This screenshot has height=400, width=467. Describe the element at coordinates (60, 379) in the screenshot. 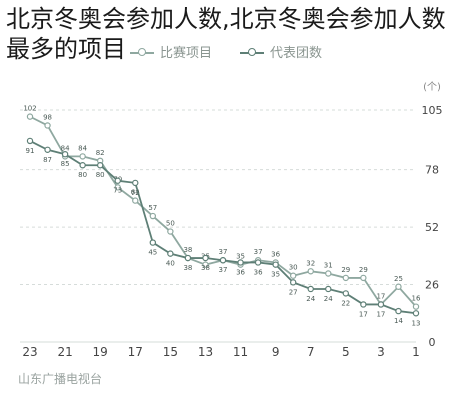

I see `watermark: 山东广播电视台` at that location.